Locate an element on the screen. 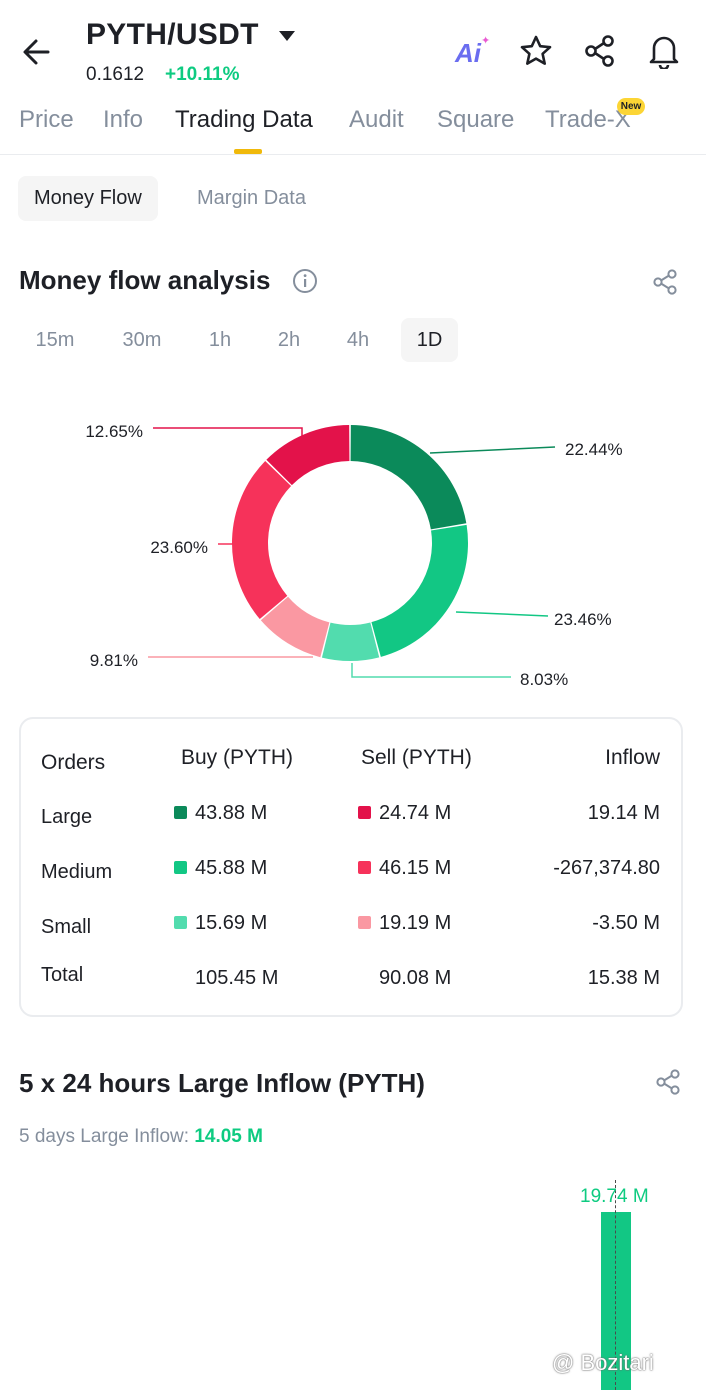 This screenshot has height=1390, width=706. price-change: +10.11% is located at coordinates (202, 74).